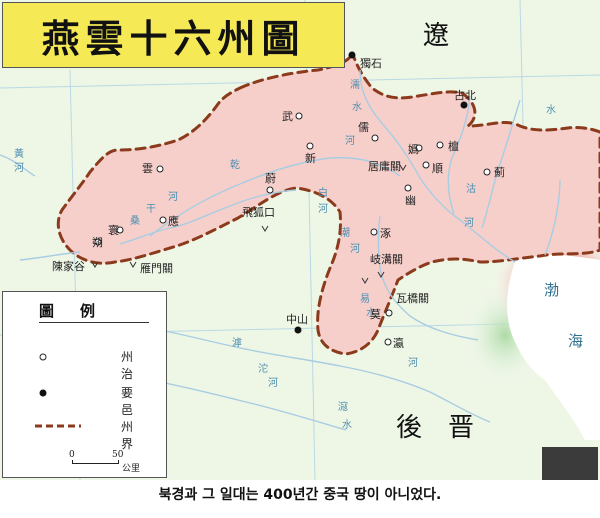  What do you see at coordinates (388, 342) in the screenshot?
I see `ying-he-marker` at bounding box center [388, 342].